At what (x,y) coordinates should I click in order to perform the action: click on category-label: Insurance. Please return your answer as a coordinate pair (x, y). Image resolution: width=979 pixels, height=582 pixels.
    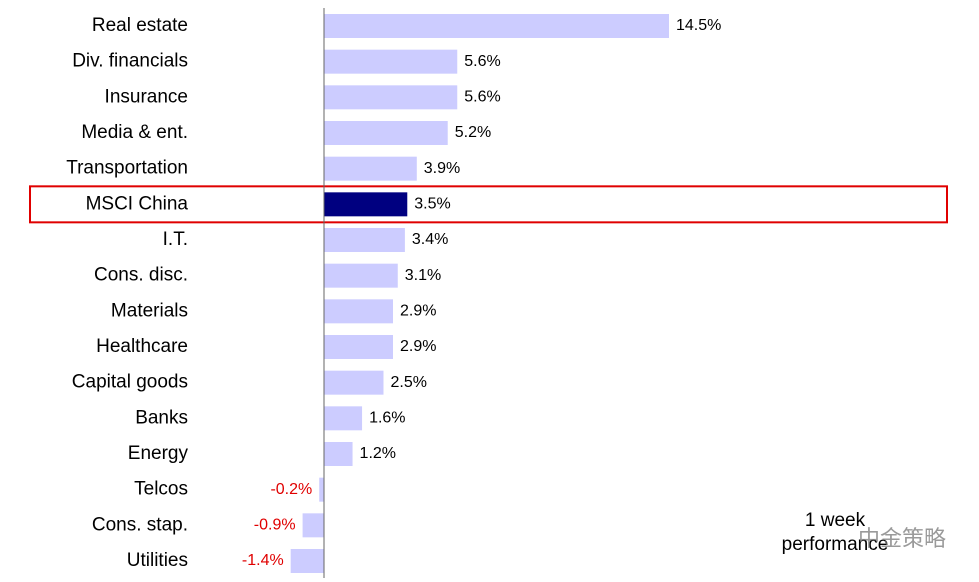
    Looking at the image, I should click on (146, 96).